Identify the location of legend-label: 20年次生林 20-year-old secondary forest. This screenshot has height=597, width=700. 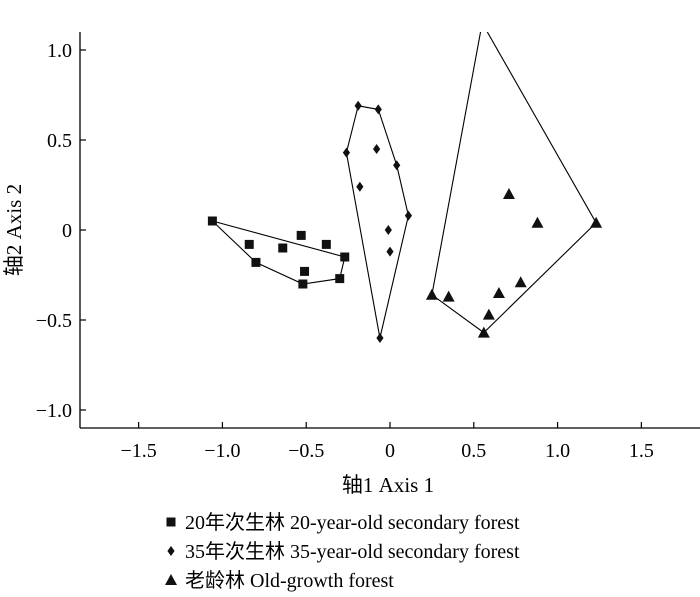
(352, 522).